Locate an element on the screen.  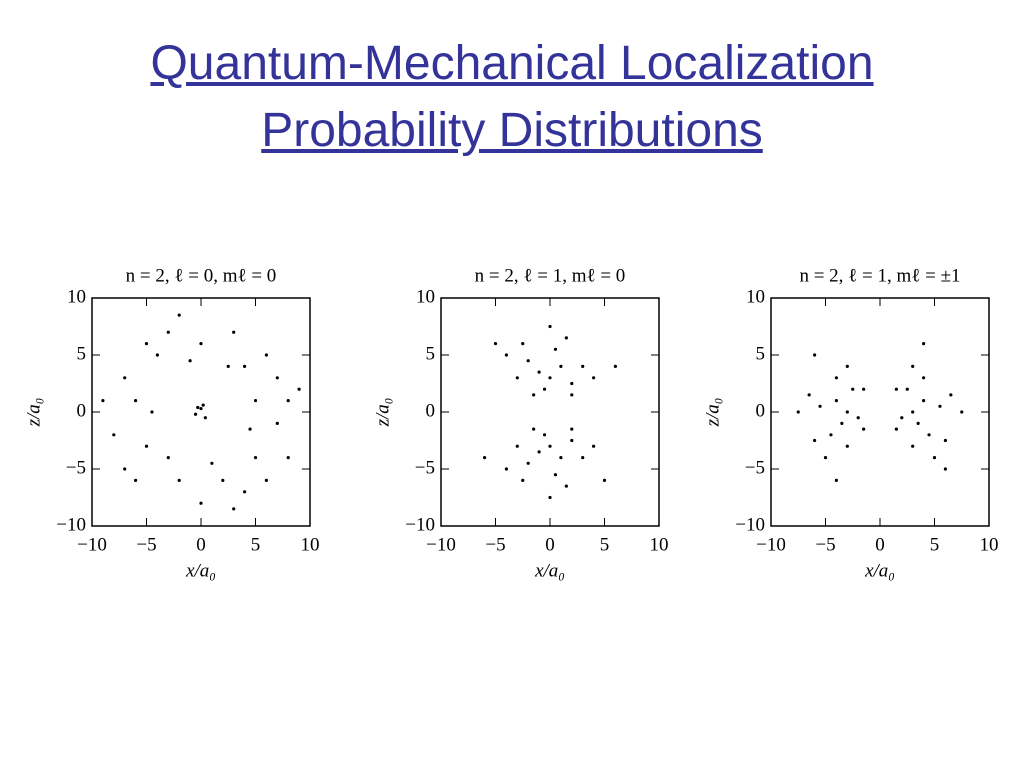
y-axis-label: z/a₀ is located at coordinates (382, 413).